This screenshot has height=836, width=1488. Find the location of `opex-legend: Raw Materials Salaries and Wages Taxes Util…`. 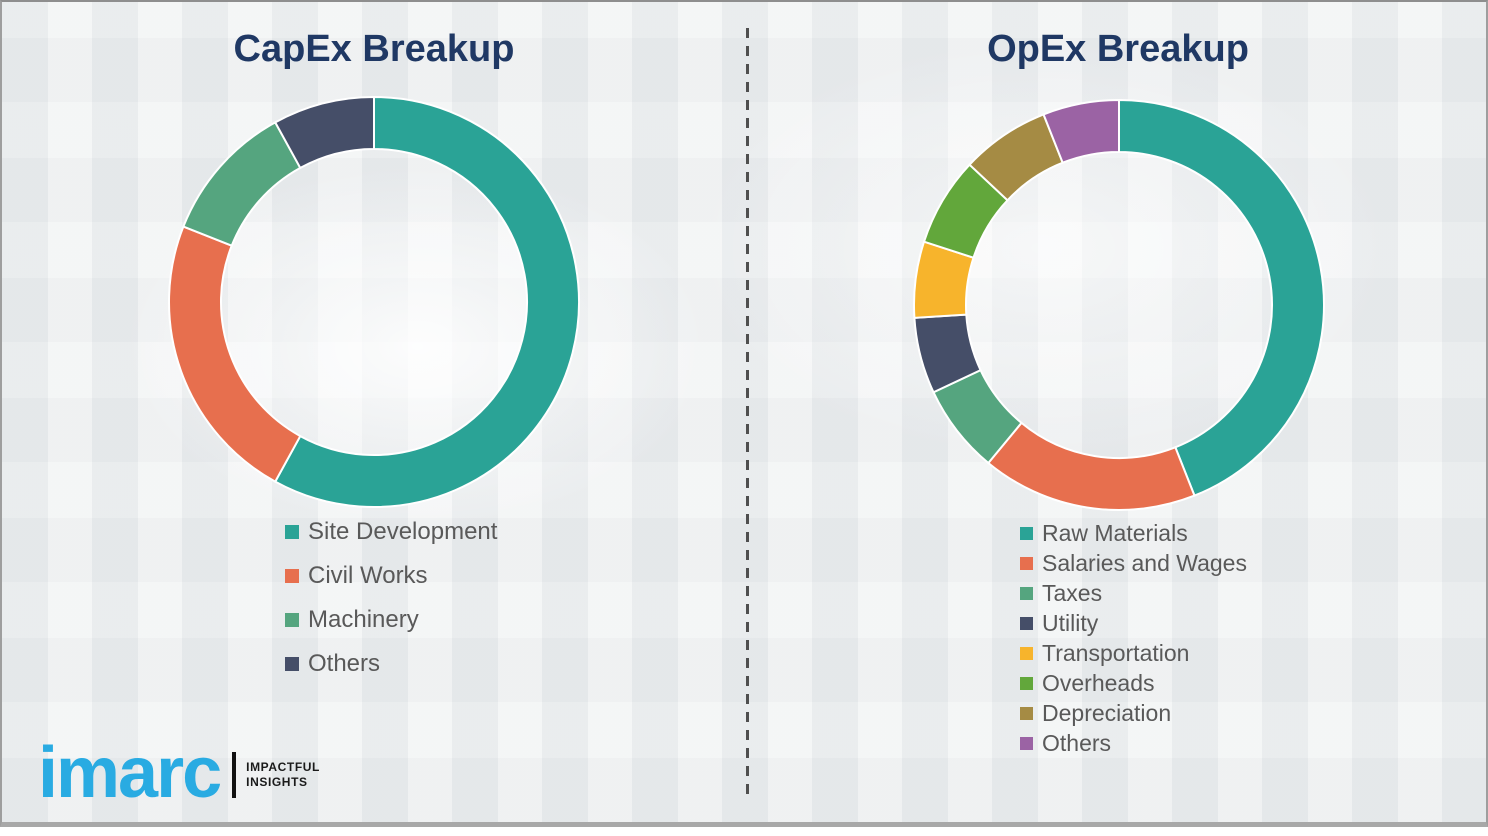

opex-legend: Raw Materials Salaries and Wages Taxes Util… is located at coordinates (1133, 638).